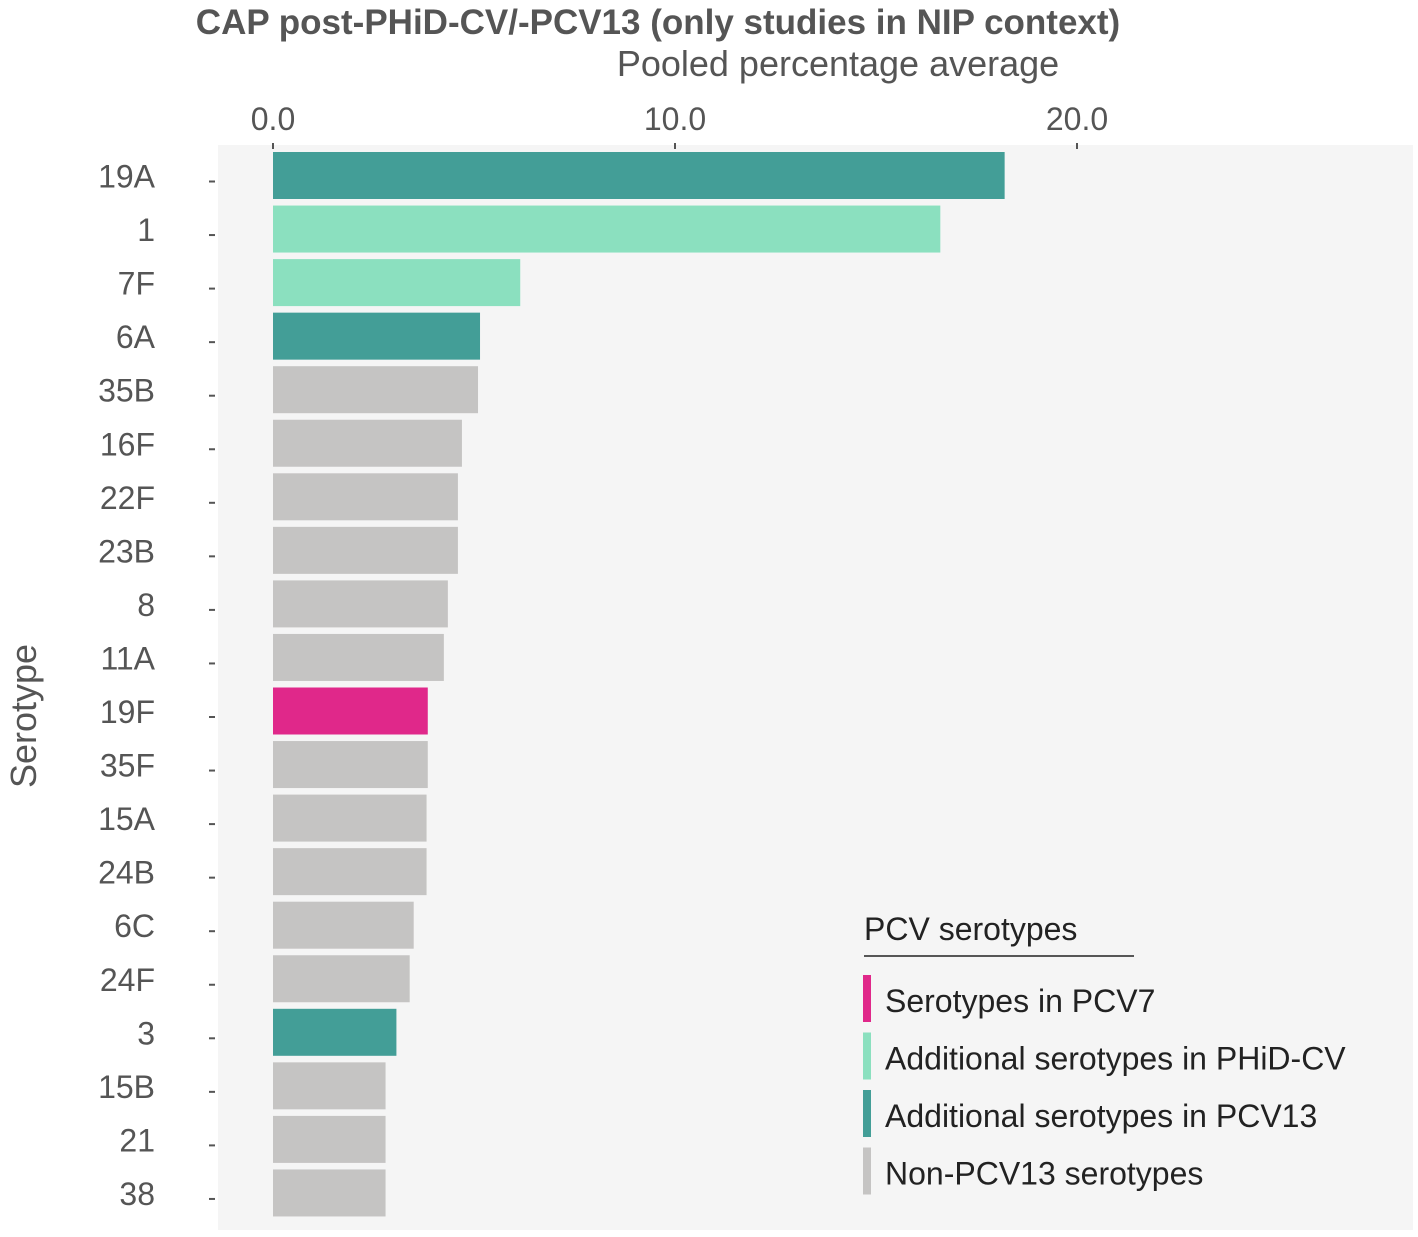  What do you see at coordinates (1077, 119) in the screenshot?
I see `x-tick-label: 20.0` at bounding box center [1077, 119].